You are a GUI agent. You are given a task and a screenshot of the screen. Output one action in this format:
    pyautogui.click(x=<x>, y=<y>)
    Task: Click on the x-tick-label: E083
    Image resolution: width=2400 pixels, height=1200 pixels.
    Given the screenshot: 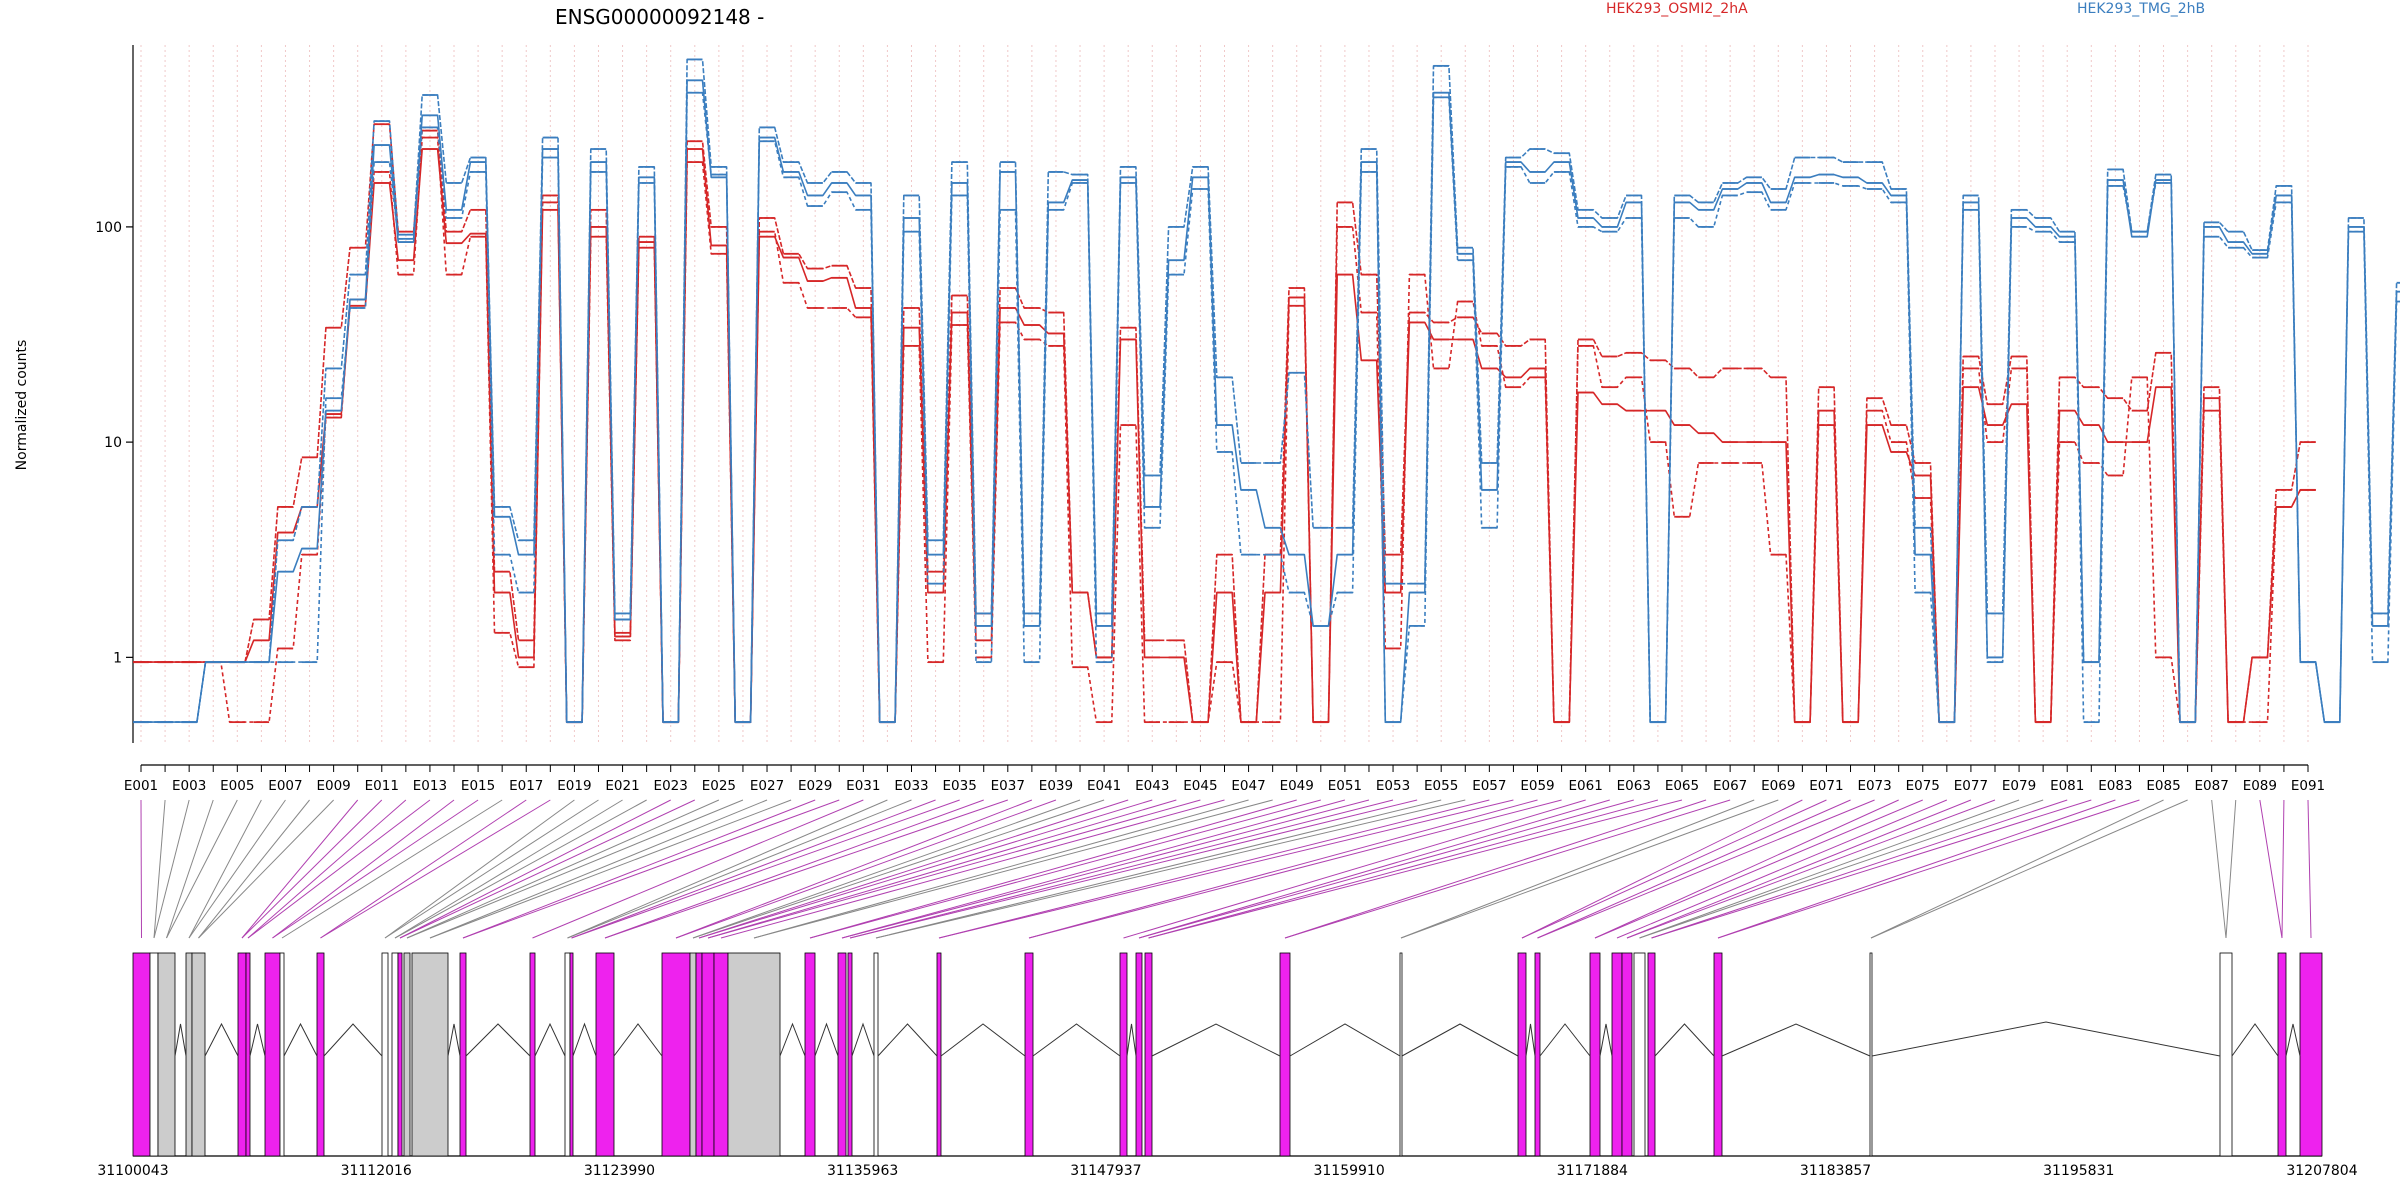 What is the action you would take?
    pyautogui.click(x=2115, y=786)
    